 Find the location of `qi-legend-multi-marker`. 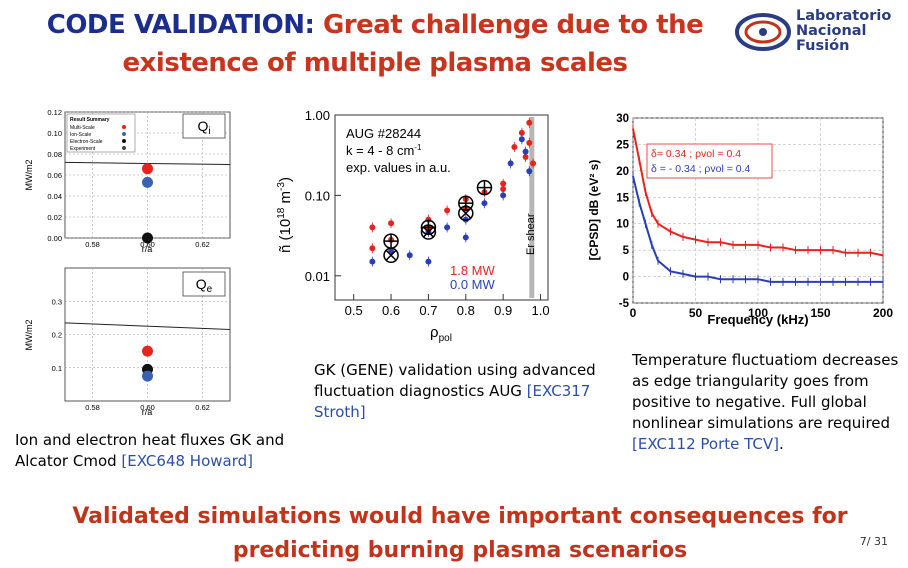

qi-legend-multi-marker is located at coordinates (124, 127).